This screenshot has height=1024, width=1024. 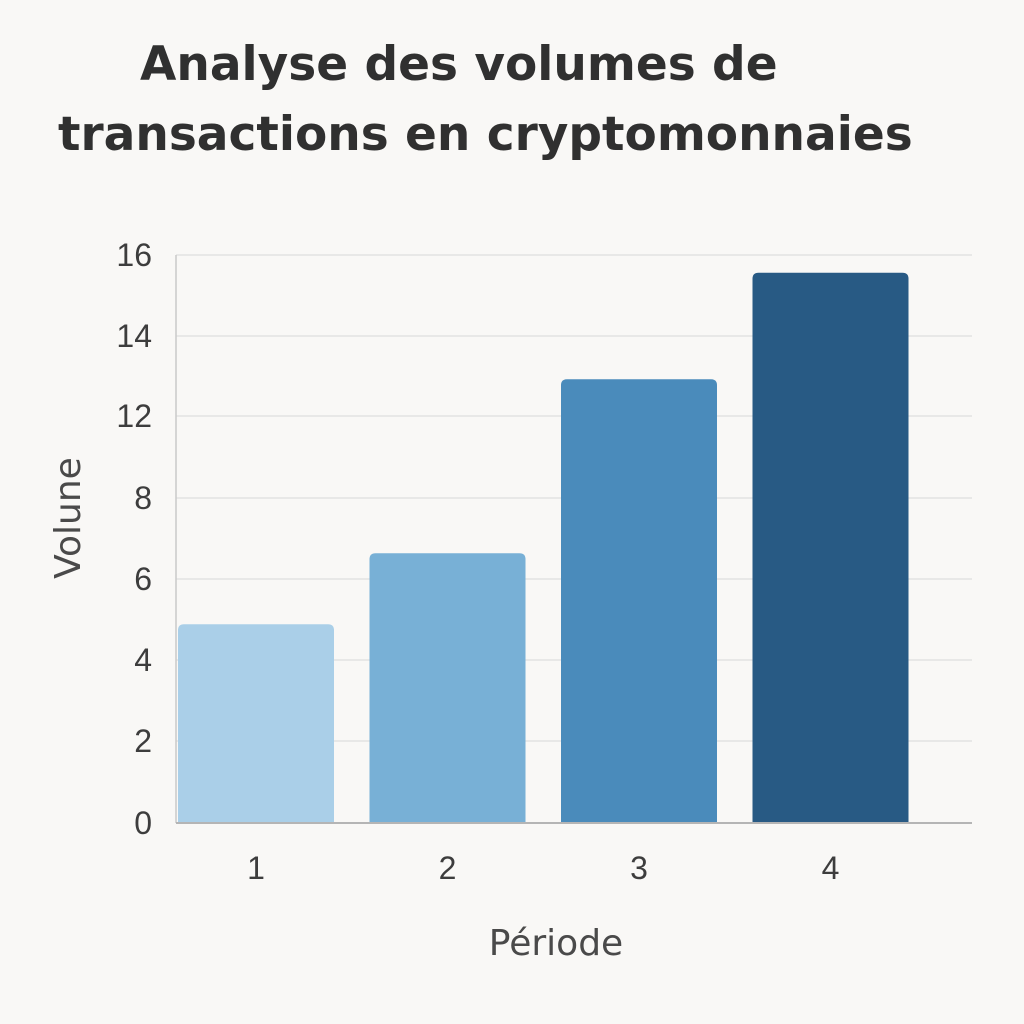 What do you see at coordinates (143, 660) in the screenshot?
I see `y-tick-label: 4` at bounding box center [143, 660].